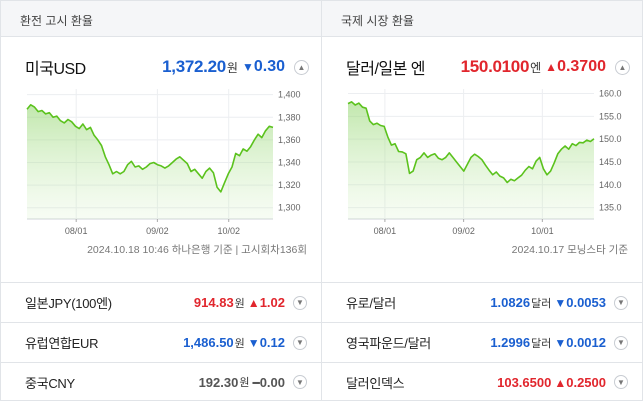  What do you see at coordinates (510, 342) in the screenshot?
I see `rate-value: 1.2996` at bounding box center [510, 342].